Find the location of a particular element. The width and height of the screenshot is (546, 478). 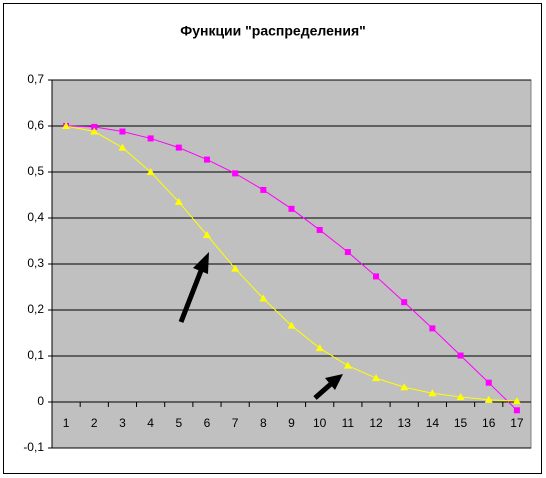

x-tick-label: 6 is located at coordinates (207, 423).